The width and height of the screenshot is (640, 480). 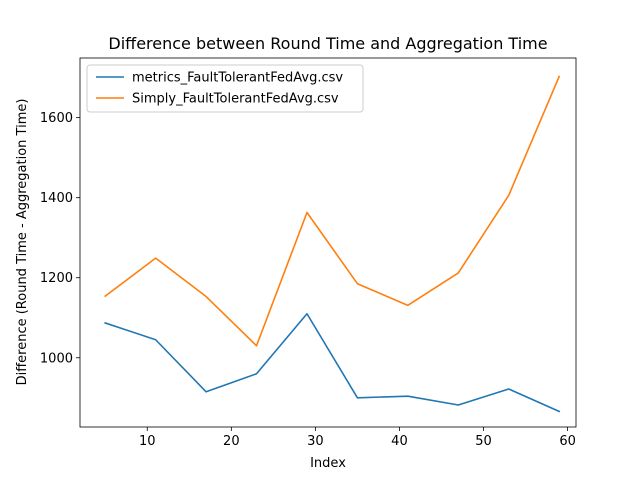 I want to click on y-tick-label: 1600, so click(x=56, y=118).